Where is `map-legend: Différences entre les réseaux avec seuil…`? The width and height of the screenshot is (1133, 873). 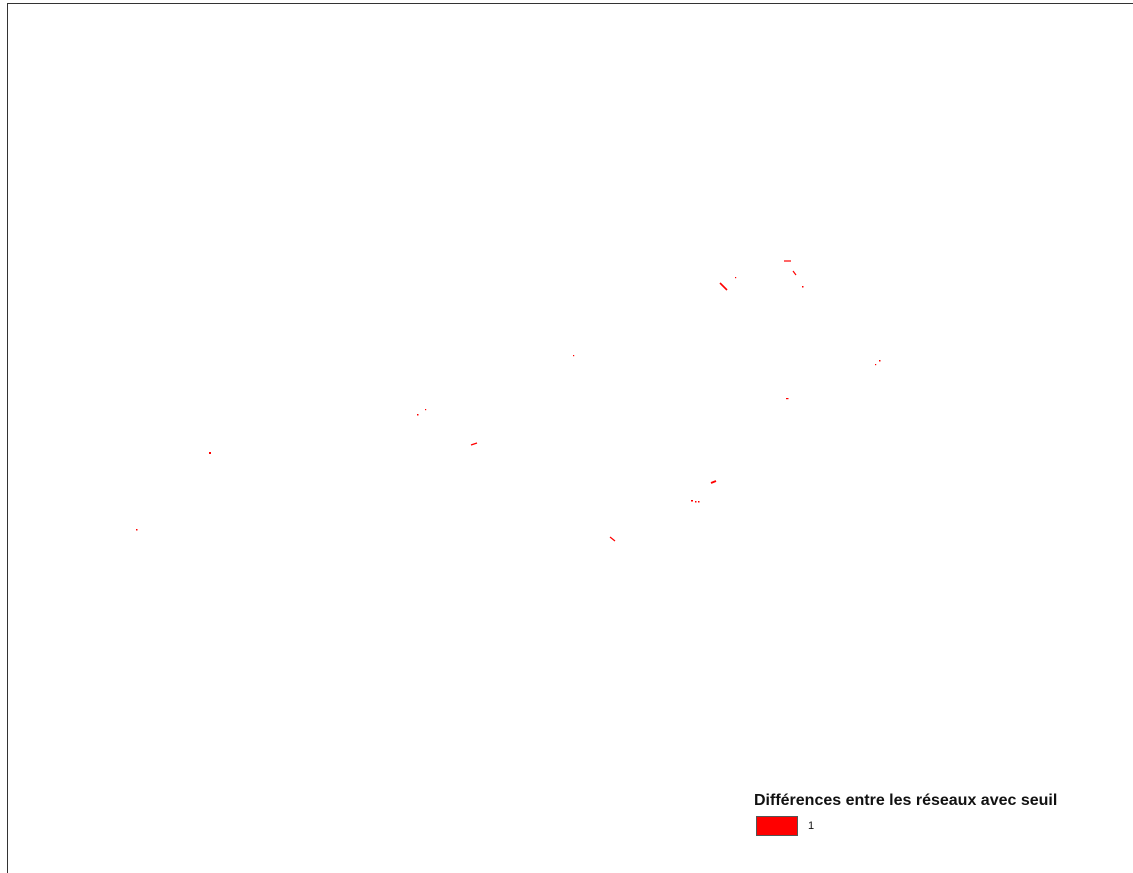 map-legend: Différences entre les réseaux avec seuil… is located at coordinates (905, 814).